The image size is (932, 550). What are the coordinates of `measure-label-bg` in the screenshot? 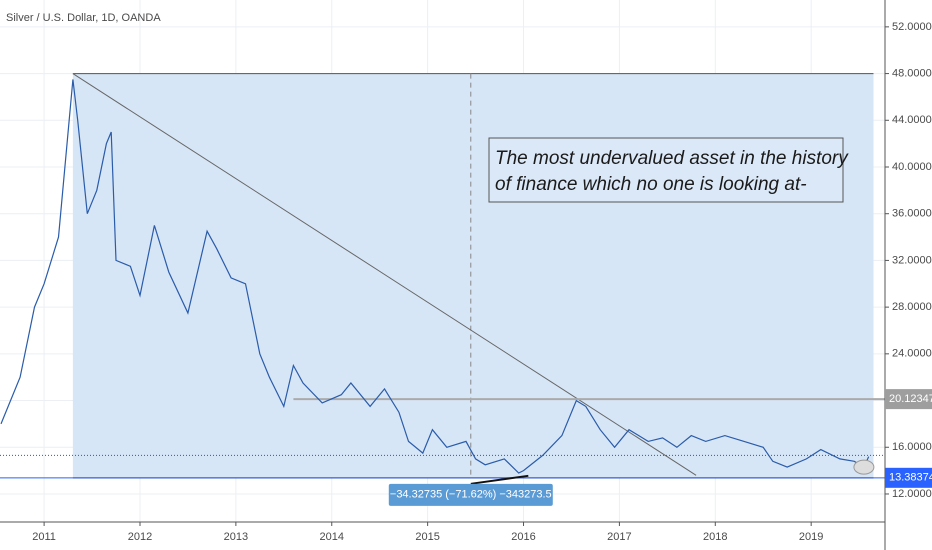 It's located at (470, 494).